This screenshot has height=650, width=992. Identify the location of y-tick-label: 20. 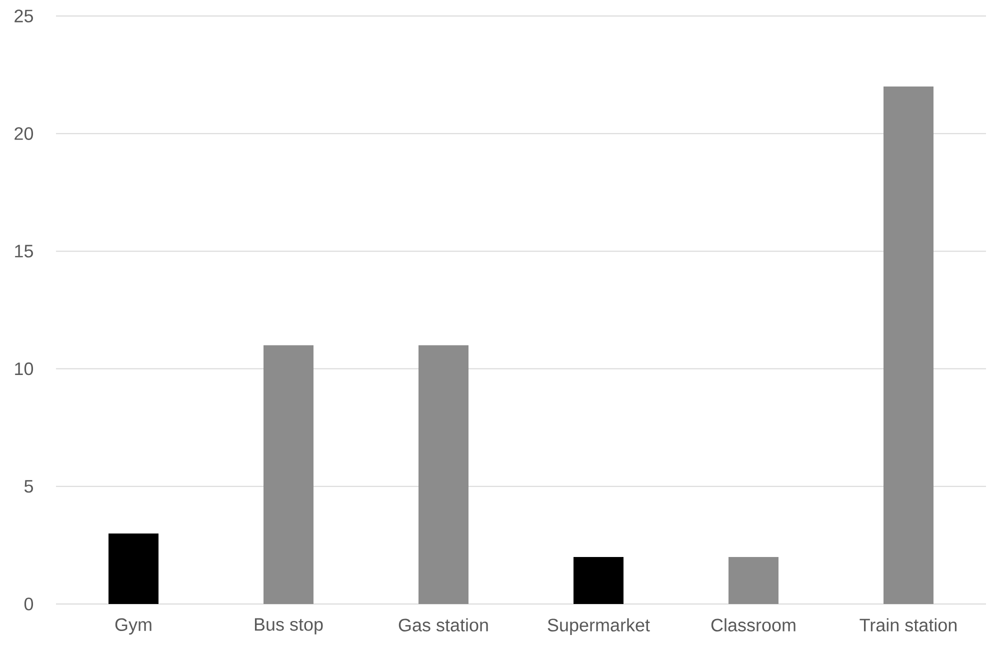
(24, 133).